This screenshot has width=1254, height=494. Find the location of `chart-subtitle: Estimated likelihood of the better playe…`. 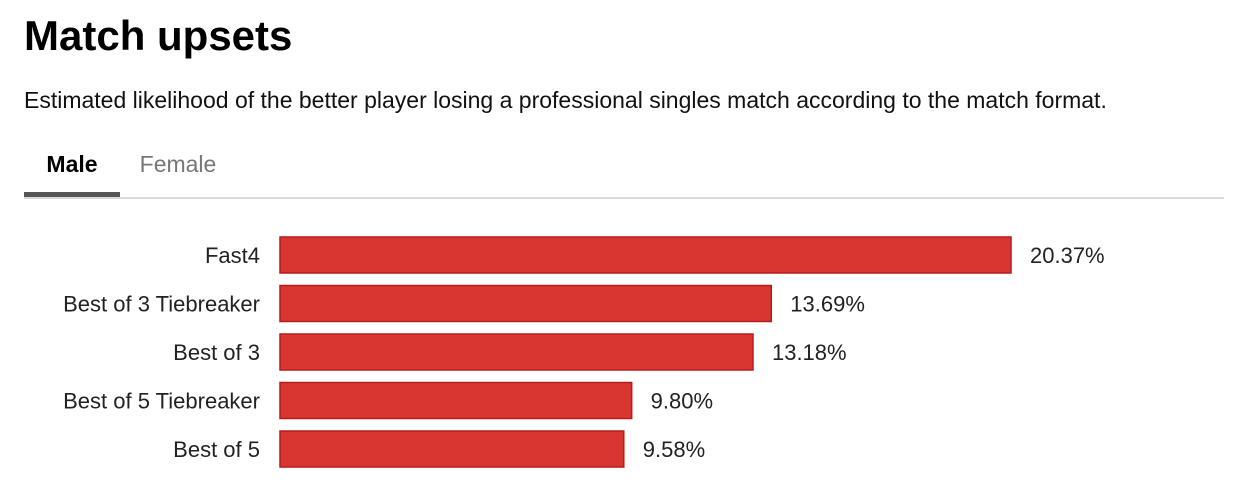

chart-subtitle: Estimated likelihood of the better playe… is located at coordinates (565, 100).